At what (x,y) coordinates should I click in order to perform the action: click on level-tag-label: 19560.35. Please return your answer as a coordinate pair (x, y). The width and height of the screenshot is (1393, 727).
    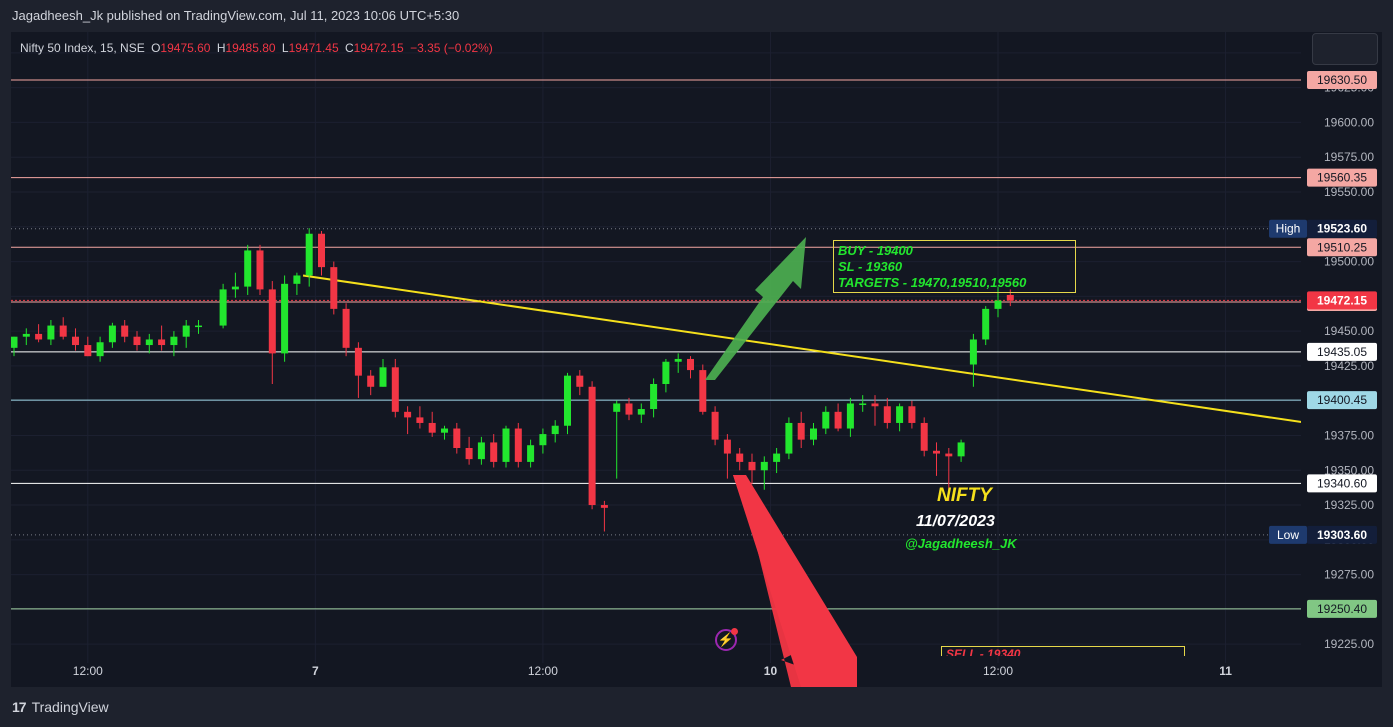
    Looking at the image, I should click on (1342, 178).